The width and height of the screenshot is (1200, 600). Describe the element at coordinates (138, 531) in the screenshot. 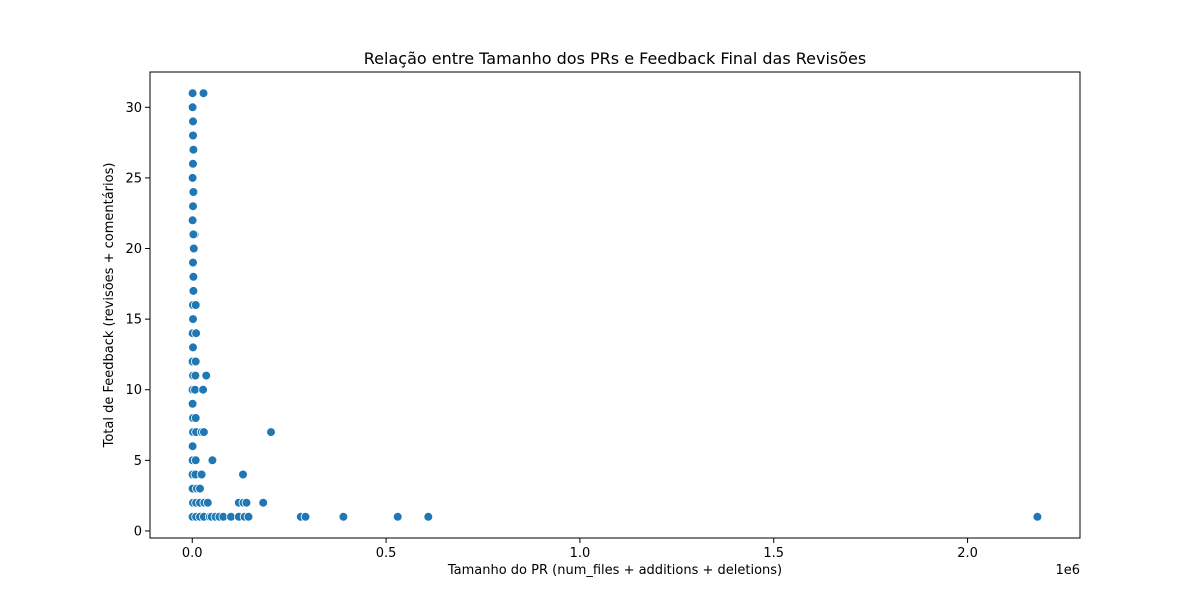

I see `y-tick-label: 0` at that location.